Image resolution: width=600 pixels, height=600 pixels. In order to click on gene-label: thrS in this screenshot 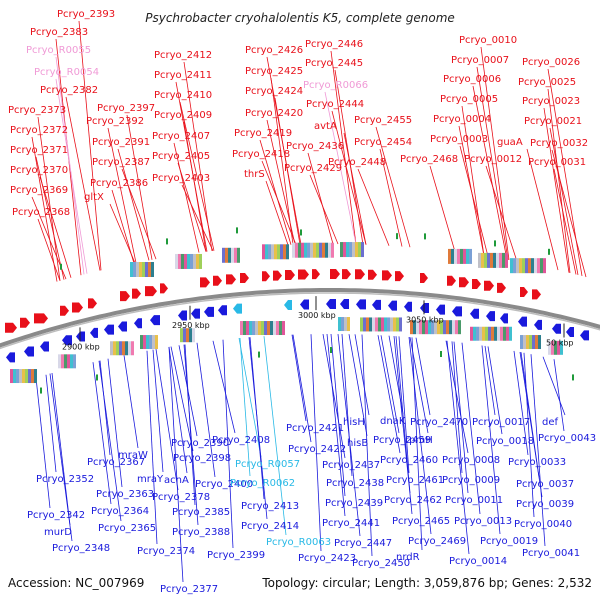, I will do `click(254, 174)`.